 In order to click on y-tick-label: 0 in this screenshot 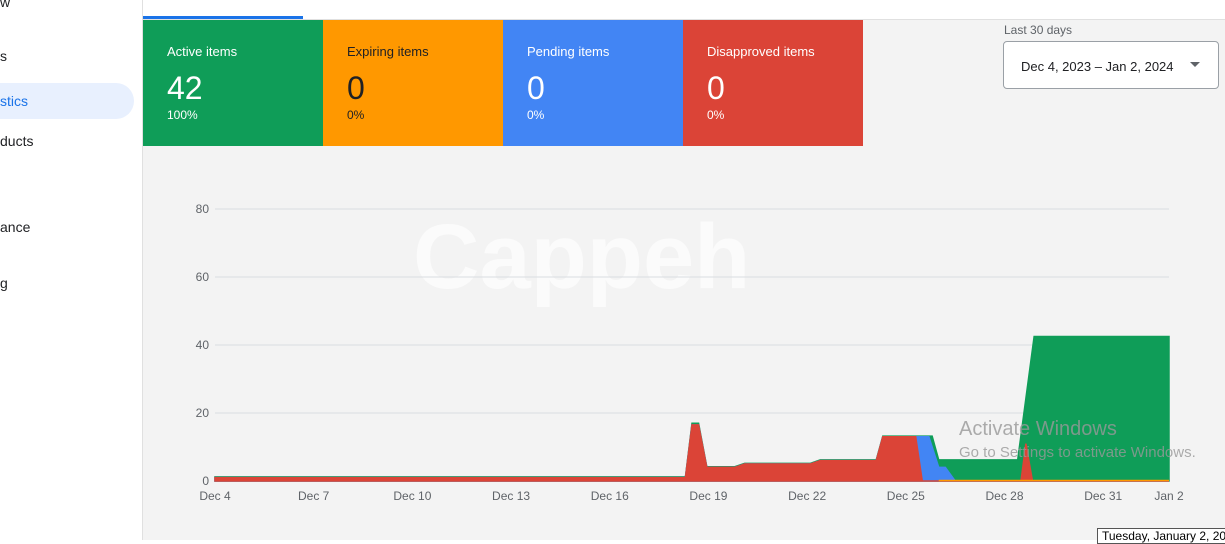, I will do `click(205, 481)`.